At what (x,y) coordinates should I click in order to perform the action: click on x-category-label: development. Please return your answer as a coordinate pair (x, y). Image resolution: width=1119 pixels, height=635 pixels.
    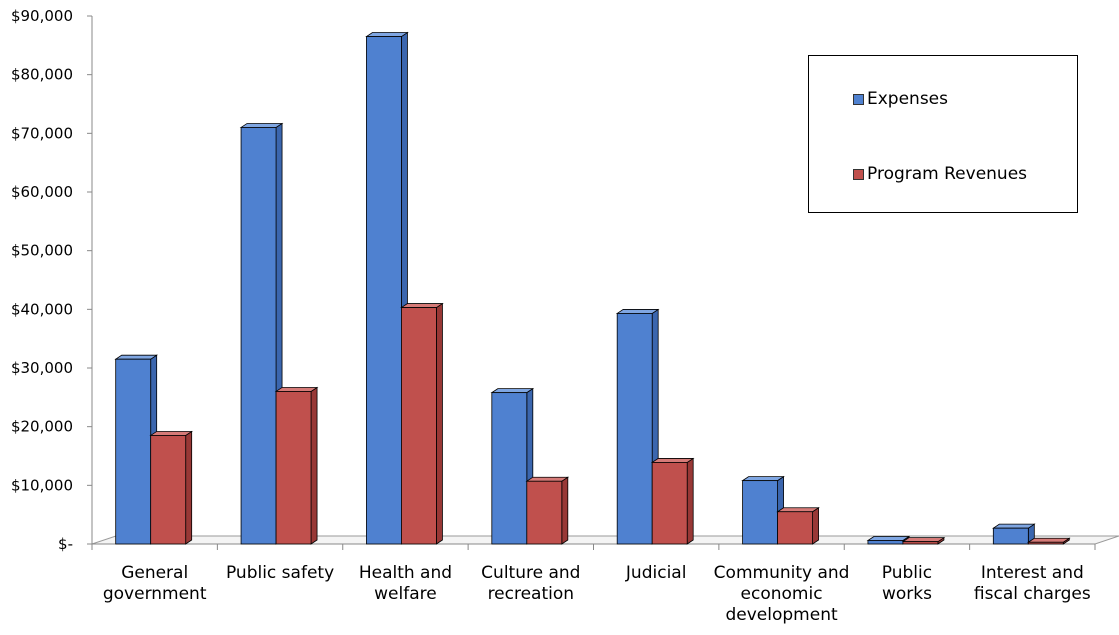
    Looking at the image, I should click on (781, 615).